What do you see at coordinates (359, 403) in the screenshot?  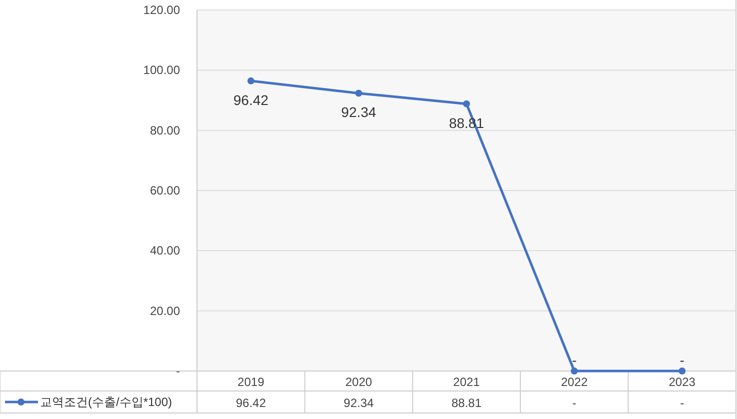 I see `data-label: 92.34` at bounding box center [359, 403].